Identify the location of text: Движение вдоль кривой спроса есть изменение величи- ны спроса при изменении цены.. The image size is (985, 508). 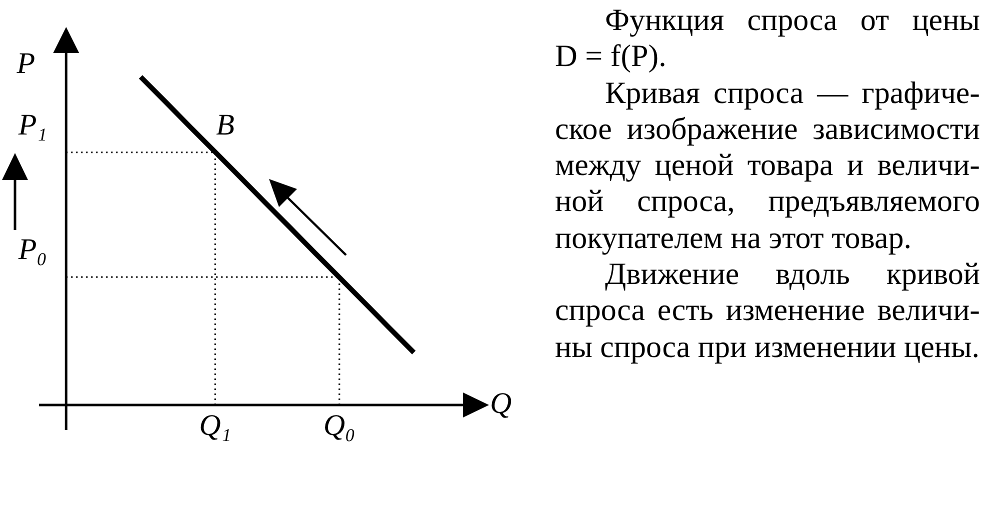
(767, 310).